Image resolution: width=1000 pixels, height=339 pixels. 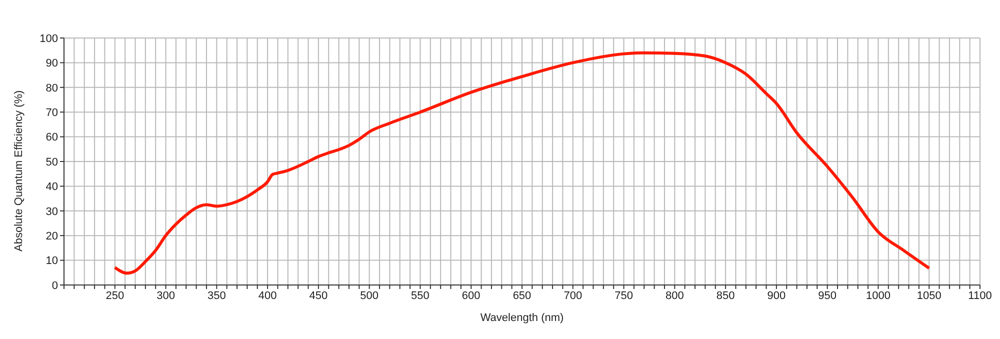 I want to click on x-tick-label: 750, so click(x=623, y=296).